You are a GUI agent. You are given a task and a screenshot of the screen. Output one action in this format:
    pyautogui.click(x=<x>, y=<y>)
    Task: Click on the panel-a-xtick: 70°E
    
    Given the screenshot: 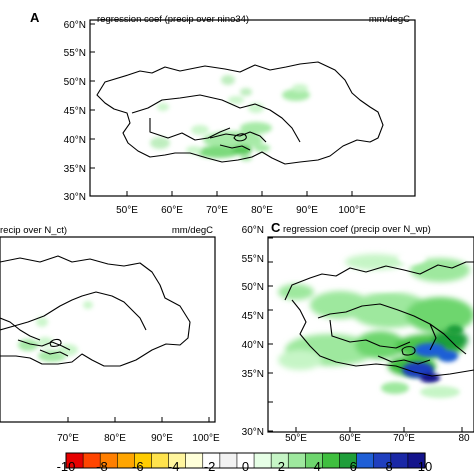 What is the action you would take?
    pyautogui.click(x=217, y=210)
    